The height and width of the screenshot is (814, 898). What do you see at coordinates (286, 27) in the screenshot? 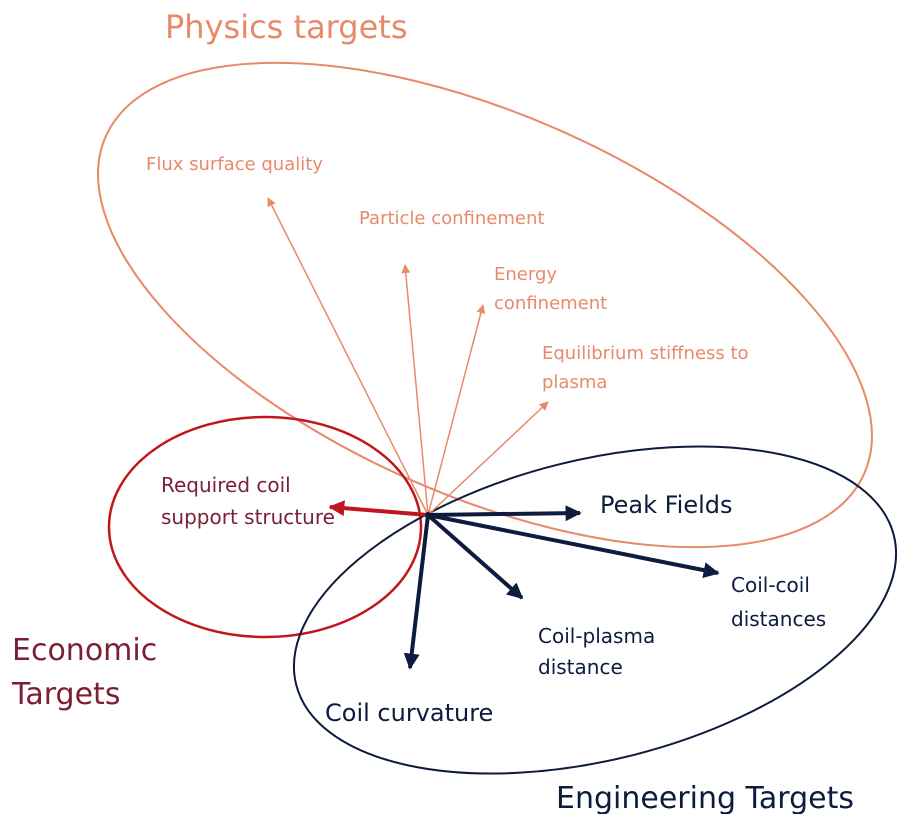
I see `physics-title: Physics targets` at bounding box center [286, 27].